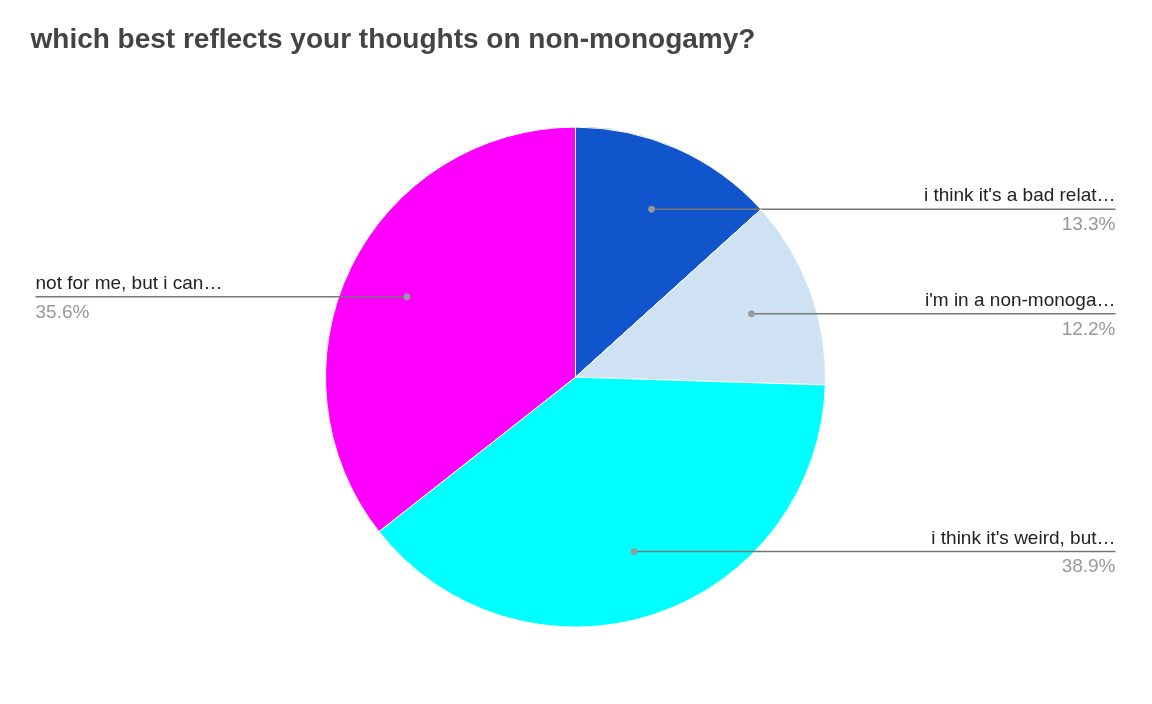  I want to click on data-label: 38.9%, so click(1088, 566).